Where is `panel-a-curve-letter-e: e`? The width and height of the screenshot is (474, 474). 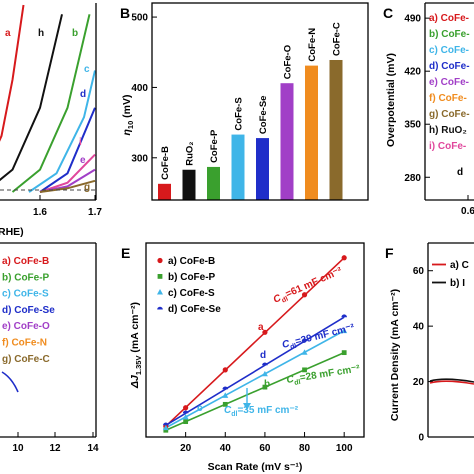
panel-a-curve-letter-e: e is located at coordinates (83, 160).